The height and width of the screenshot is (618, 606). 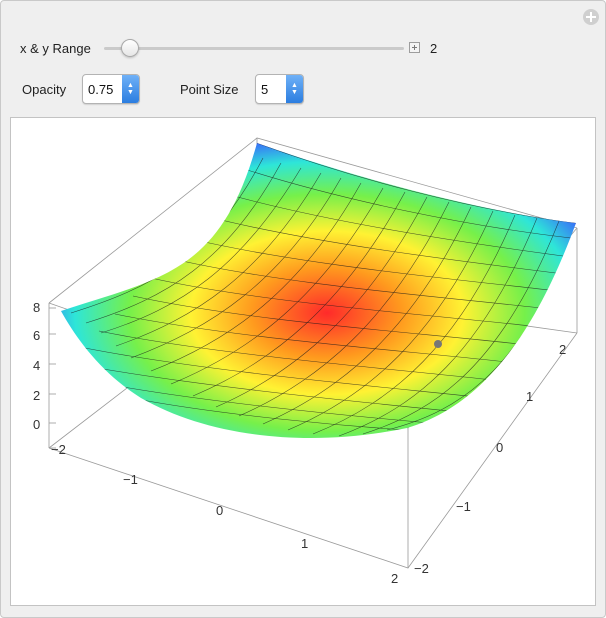 I want to click on z-tick-8: 8, so click(x=36, y=307).